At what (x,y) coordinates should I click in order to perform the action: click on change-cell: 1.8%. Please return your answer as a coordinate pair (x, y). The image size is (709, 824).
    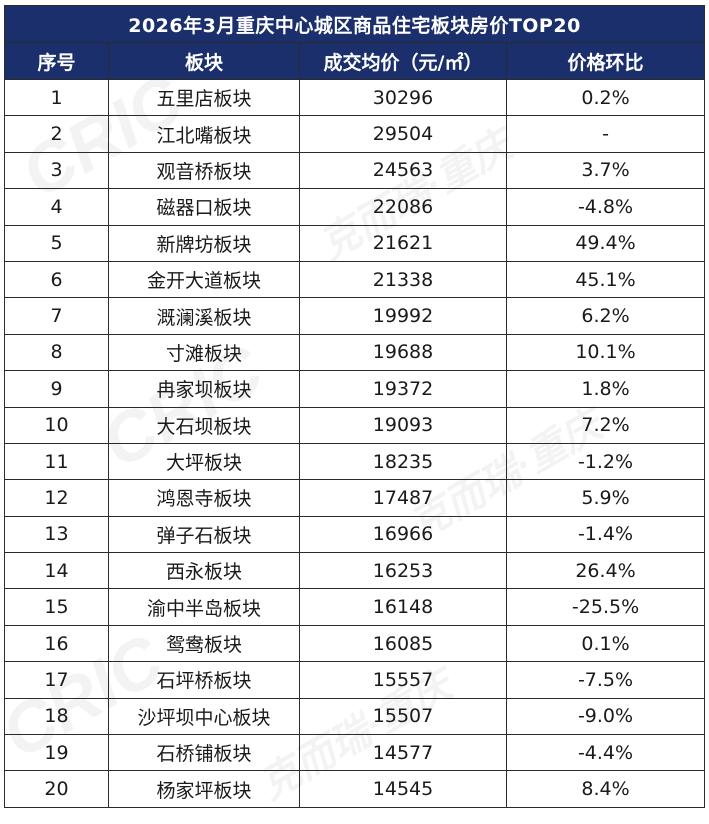
    Looking at the image, I should click on (605, 389).